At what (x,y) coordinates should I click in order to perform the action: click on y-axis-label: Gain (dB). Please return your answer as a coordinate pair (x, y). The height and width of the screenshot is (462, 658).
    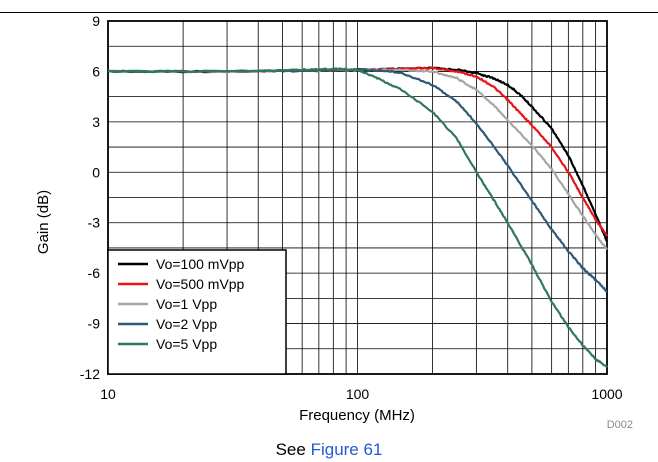
    Looking at the image, I should click on (43, 222).